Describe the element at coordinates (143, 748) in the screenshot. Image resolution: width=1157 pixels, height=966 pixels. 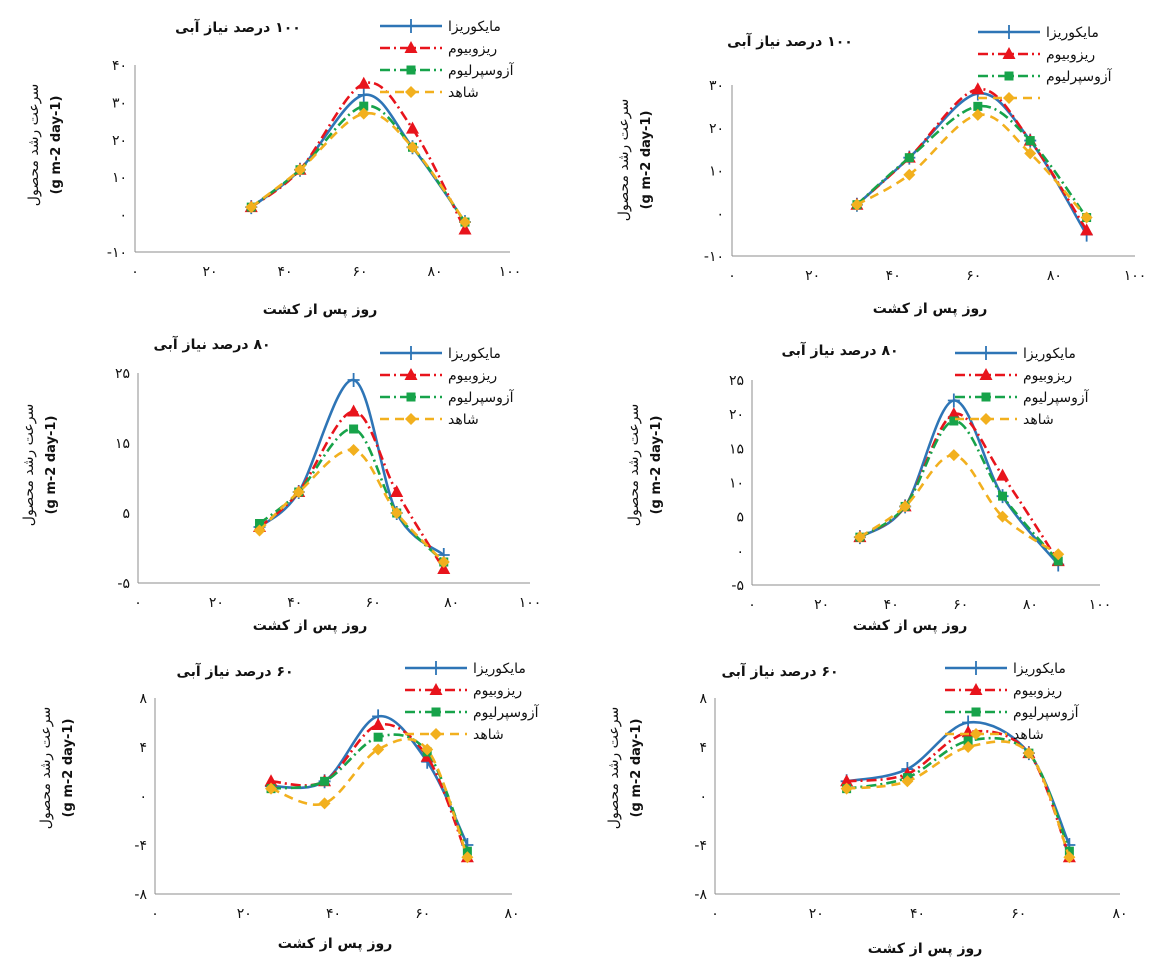
I see `y-tick-label: ۴` at that location.